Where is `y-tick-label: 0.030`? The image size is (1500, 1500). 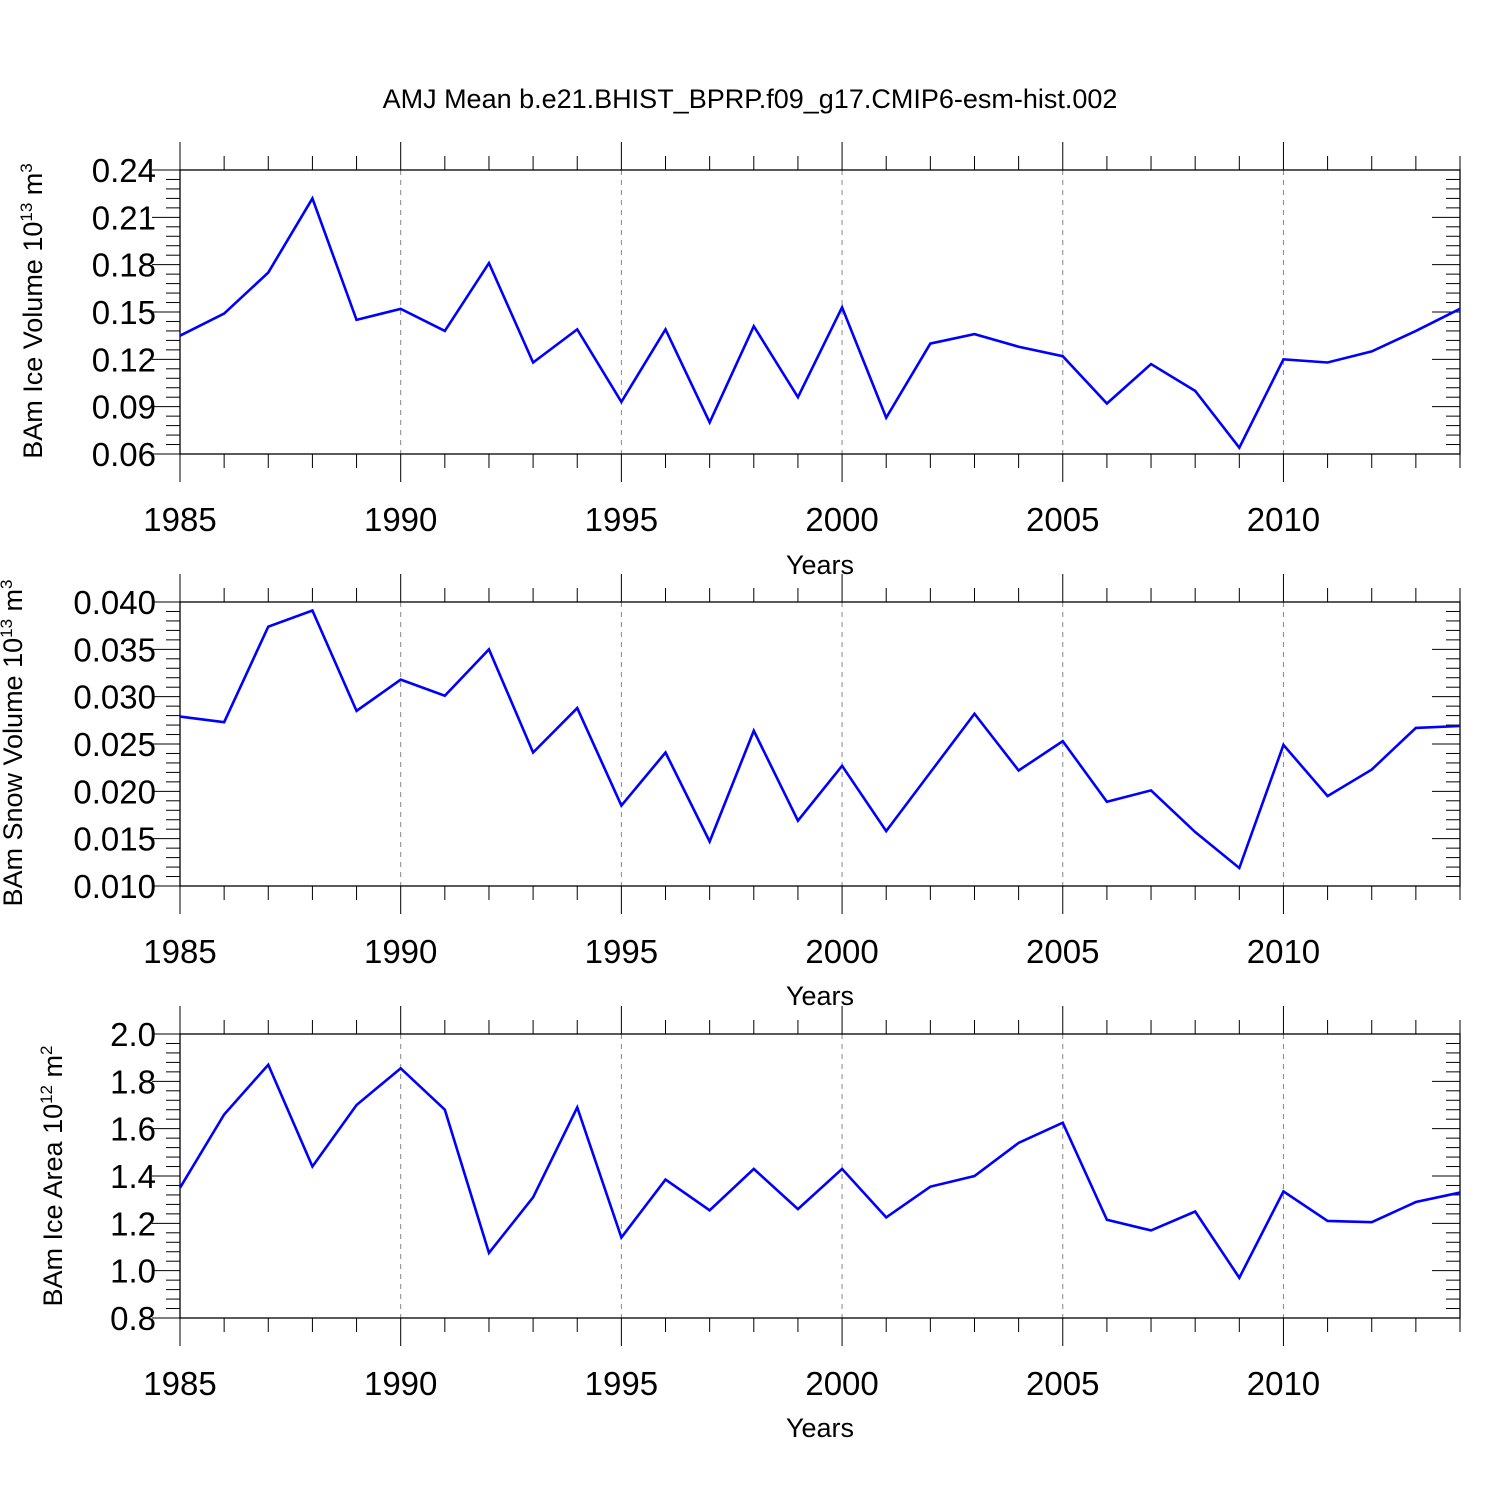 y-tick-label: 0.030 is located at coordinates (114, 697).